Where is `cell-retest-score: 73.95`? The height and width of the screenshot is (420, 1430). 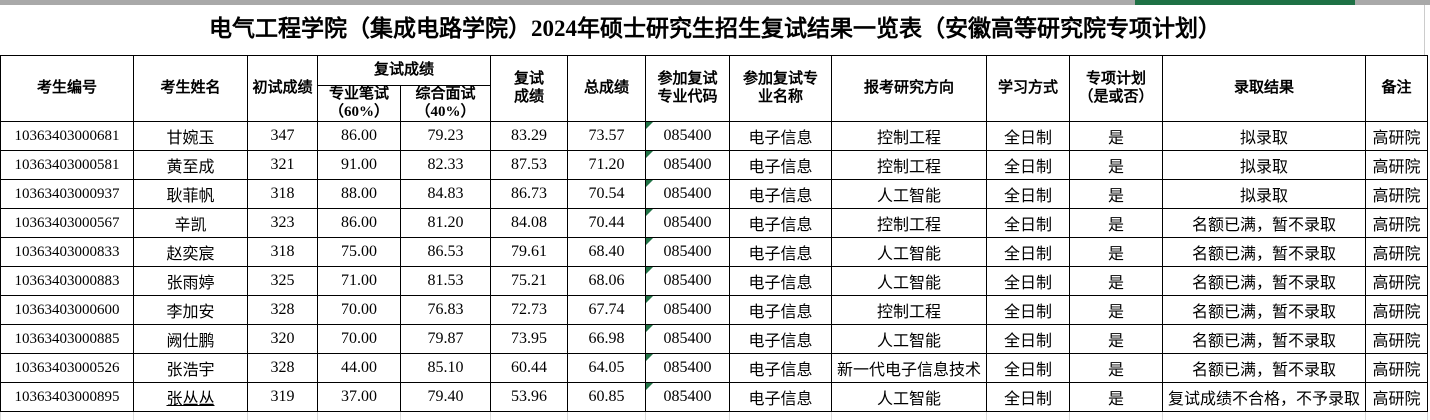
cell-retest-score: 73.95 is located at coordinates (529, 339).